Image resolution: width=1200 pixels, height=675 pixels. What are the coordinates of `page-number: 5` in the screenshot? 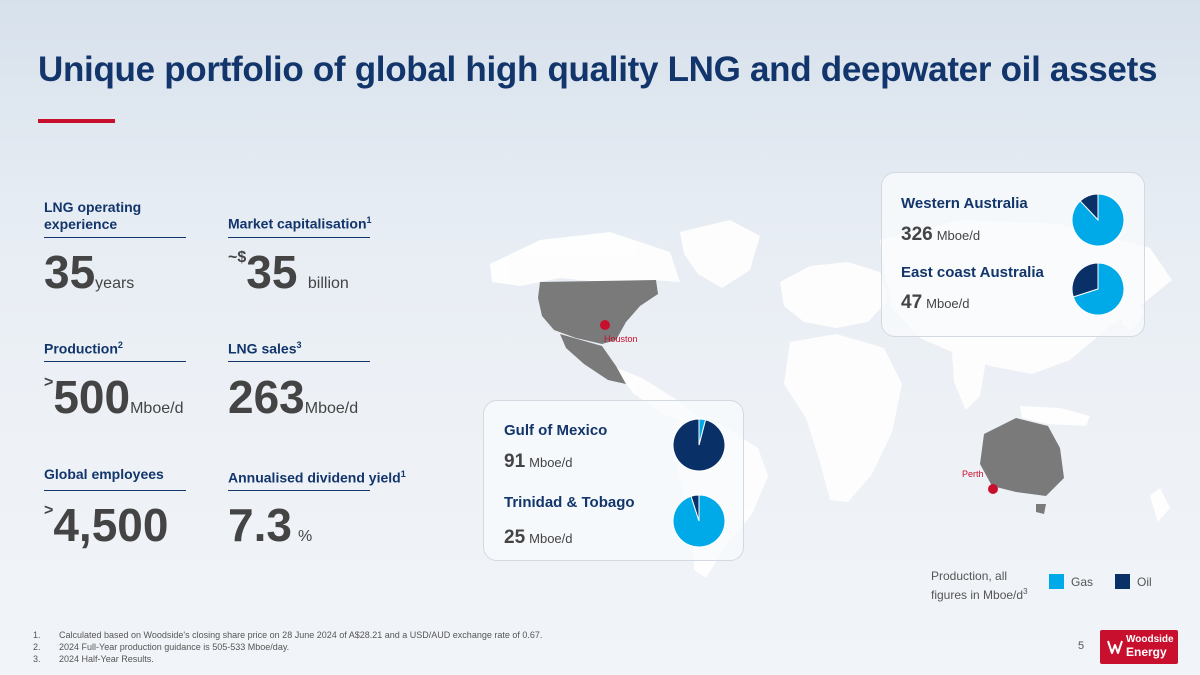 It's located at (1081, 646).